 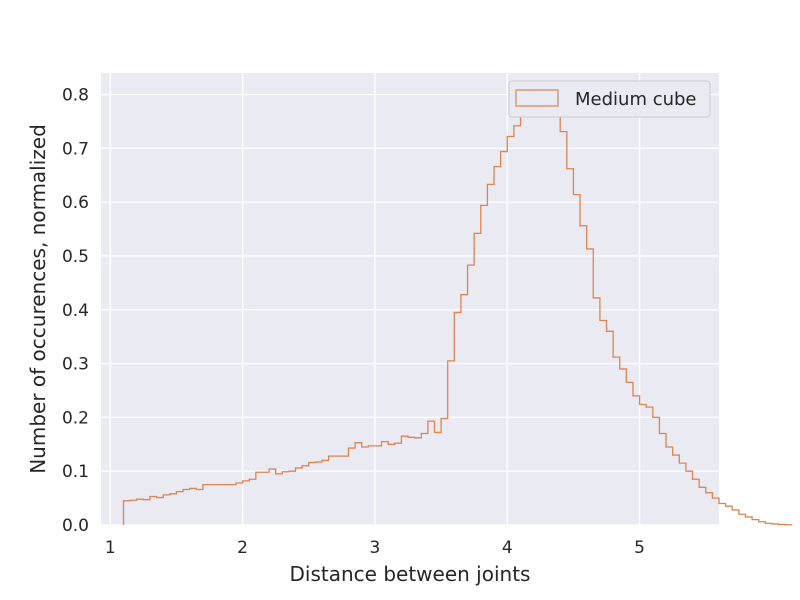 I want to click on x-tick-label: 1, so click(x=110, y=548).